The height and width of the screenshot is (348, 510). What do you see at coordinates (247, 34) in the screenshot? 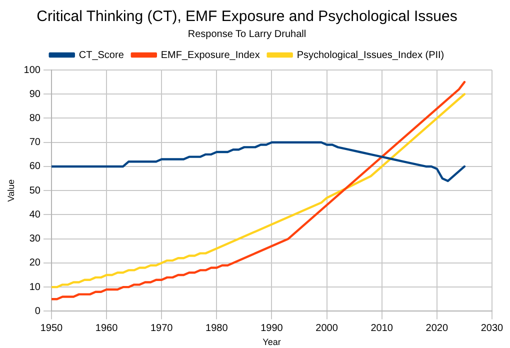
I see `chart-subtitle: Response To Larry Druhall` at bounding box center [247, 34].